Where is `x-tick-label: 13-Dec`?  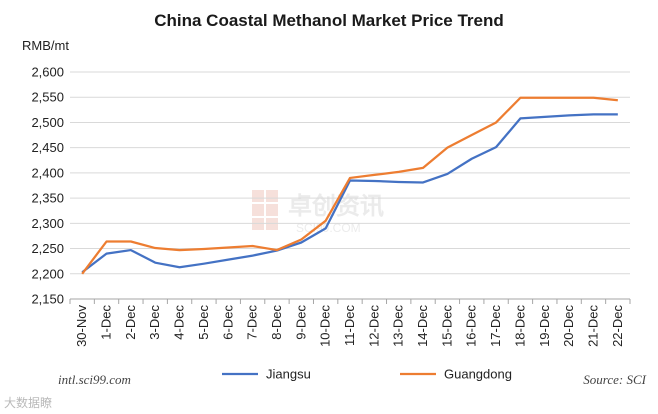
x-tick-label: 13-Dec is located at coordinates (398, 326).